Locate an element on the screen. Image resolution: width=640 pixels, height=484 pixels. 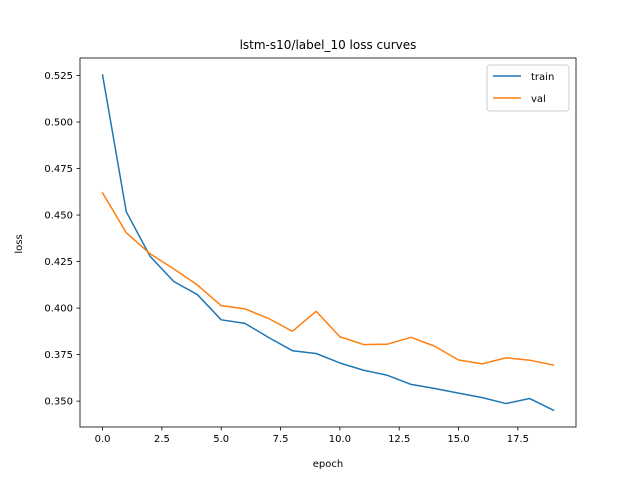
legend-box is located at coordinates (528, 88).